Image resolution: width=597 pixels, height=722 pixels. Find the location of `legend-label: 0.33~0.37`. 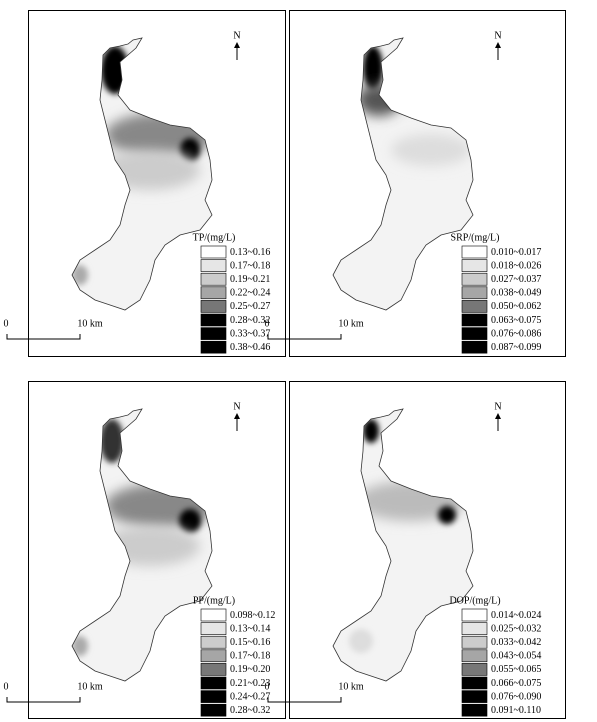

legend-label: 0.33~0.37 is located at coordinates (250, 333).